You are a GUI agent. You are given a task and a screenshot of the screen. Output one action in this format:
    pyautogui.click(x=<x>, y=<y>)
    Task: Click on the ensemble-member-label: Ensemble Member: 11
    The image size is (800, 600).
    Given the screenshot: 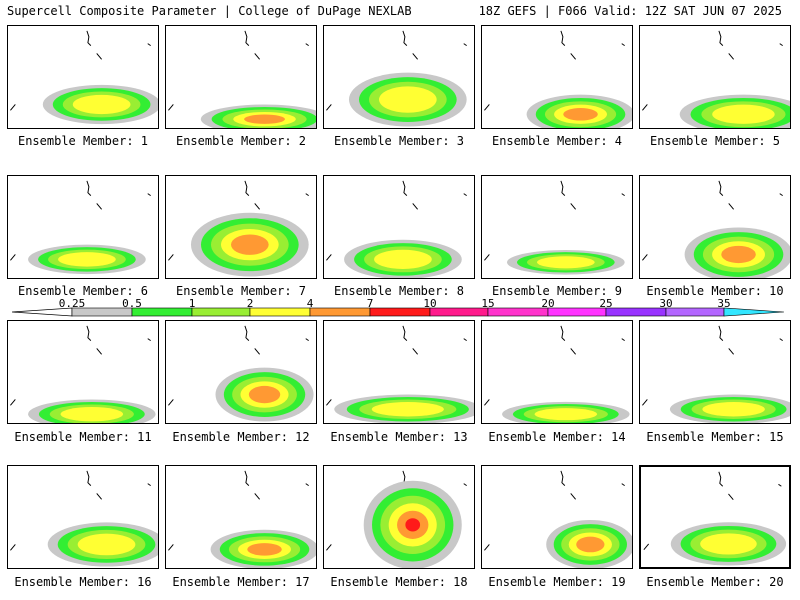 What is the action you would take?
    pyautogui.click(x=83, y=437)
    